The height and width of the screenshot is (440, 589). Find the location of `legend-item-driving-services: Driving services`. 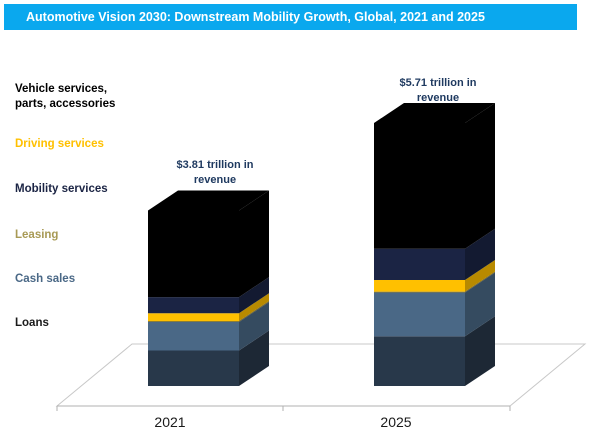

legend-item-driving-services: Driving services is located at coordinates (59, 144).